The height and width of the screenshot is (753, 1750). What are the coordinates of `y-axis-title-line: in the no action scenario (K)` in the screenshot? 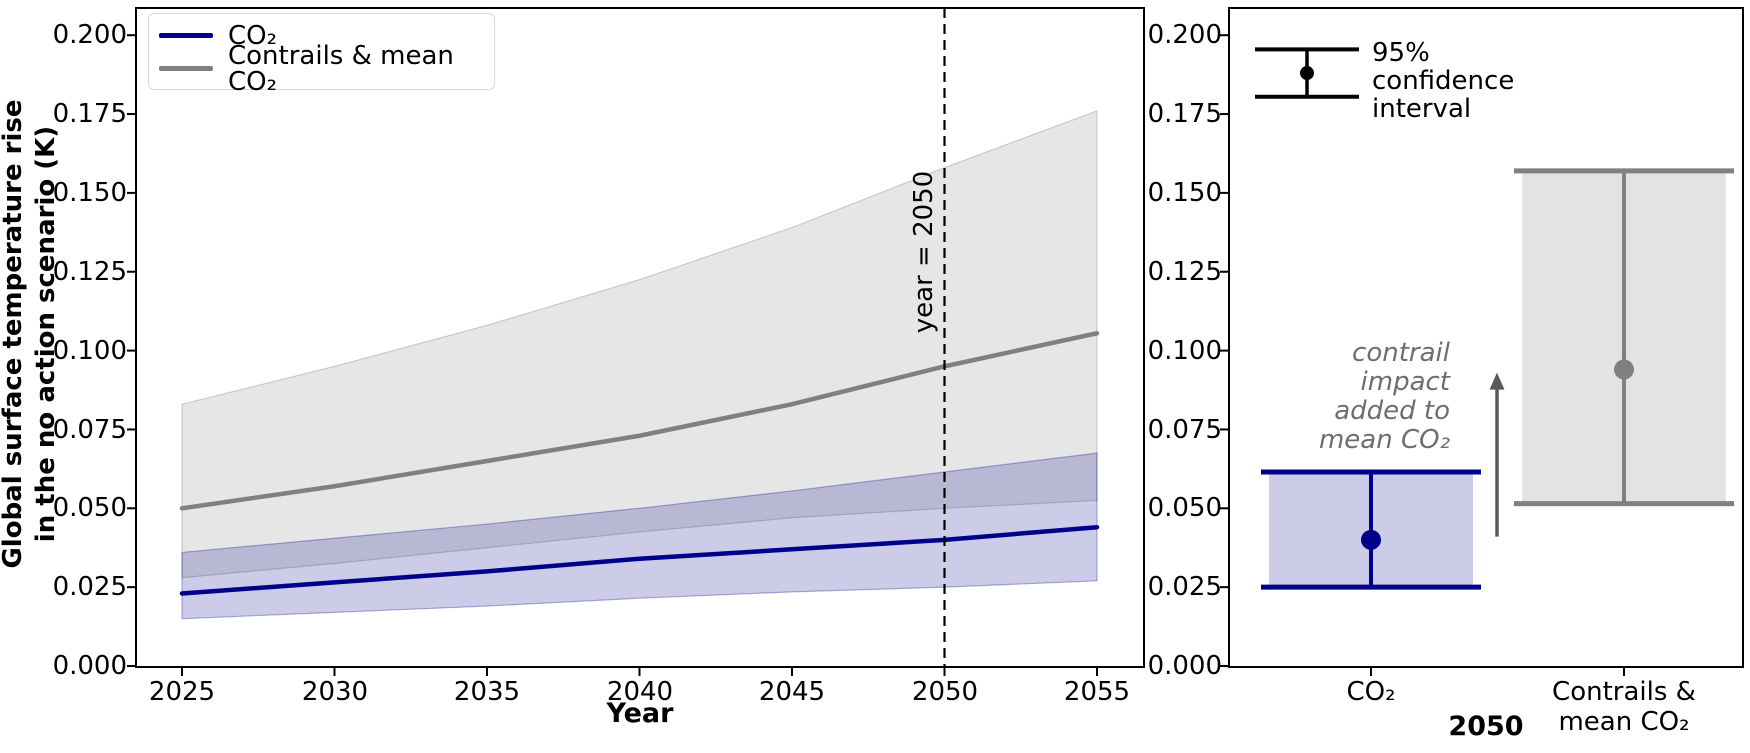 It's located at (46, 334).